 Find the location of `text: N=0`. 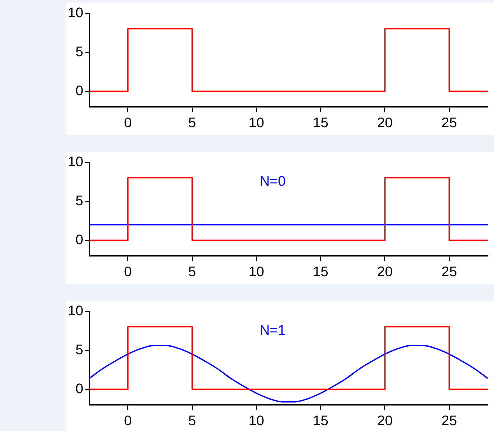

text: N=0 is located at coordinates (273, 180).